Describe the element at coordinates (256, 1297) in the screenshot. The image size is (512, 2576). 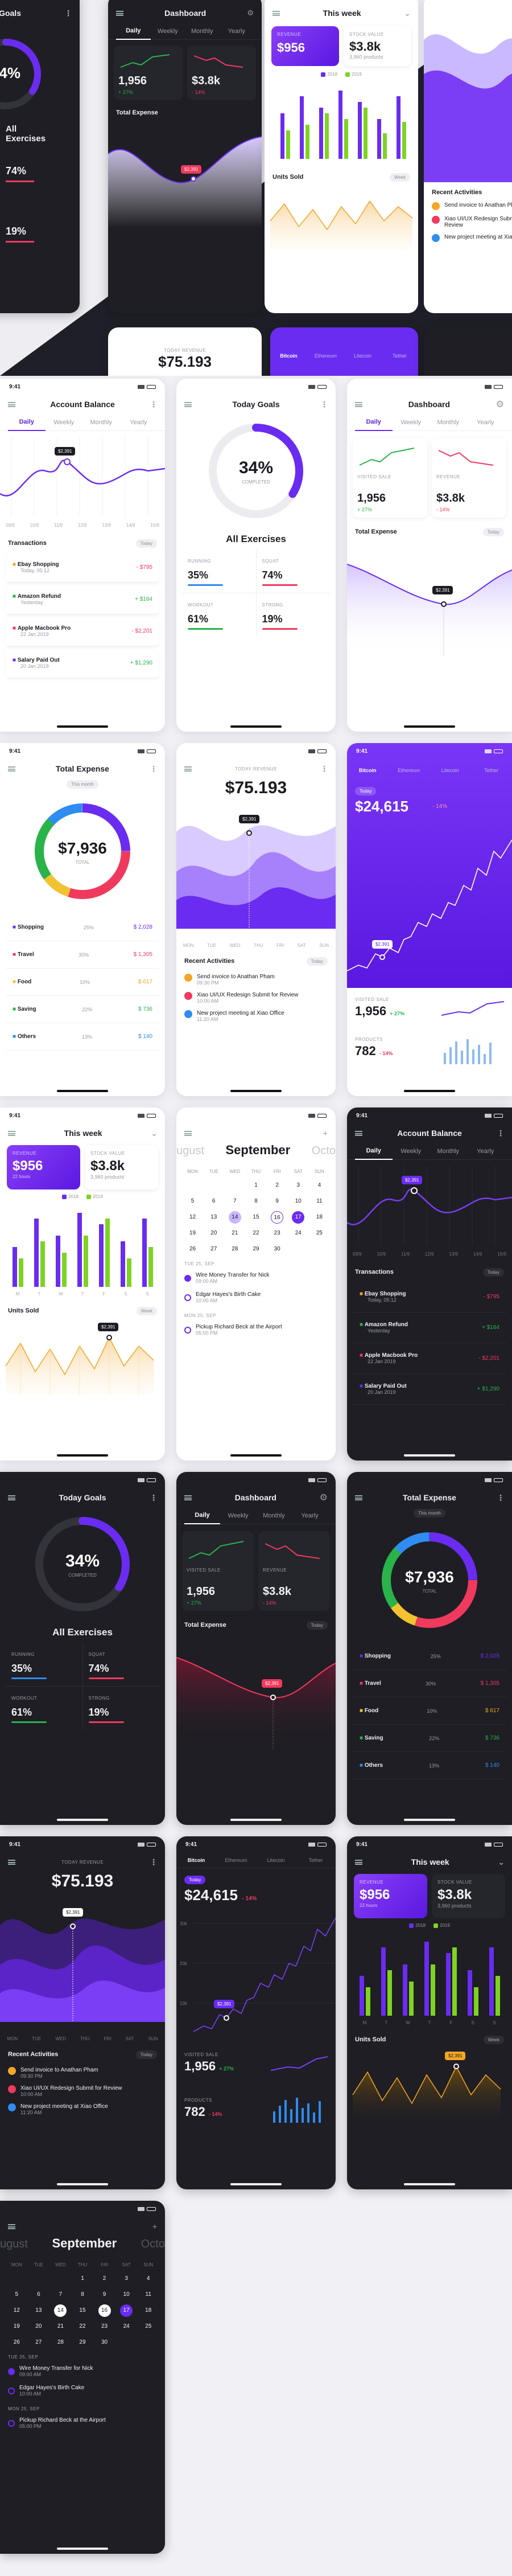
I see `event-item: Edgar Hayes's Birth Cake 10:00 AM` at that location.